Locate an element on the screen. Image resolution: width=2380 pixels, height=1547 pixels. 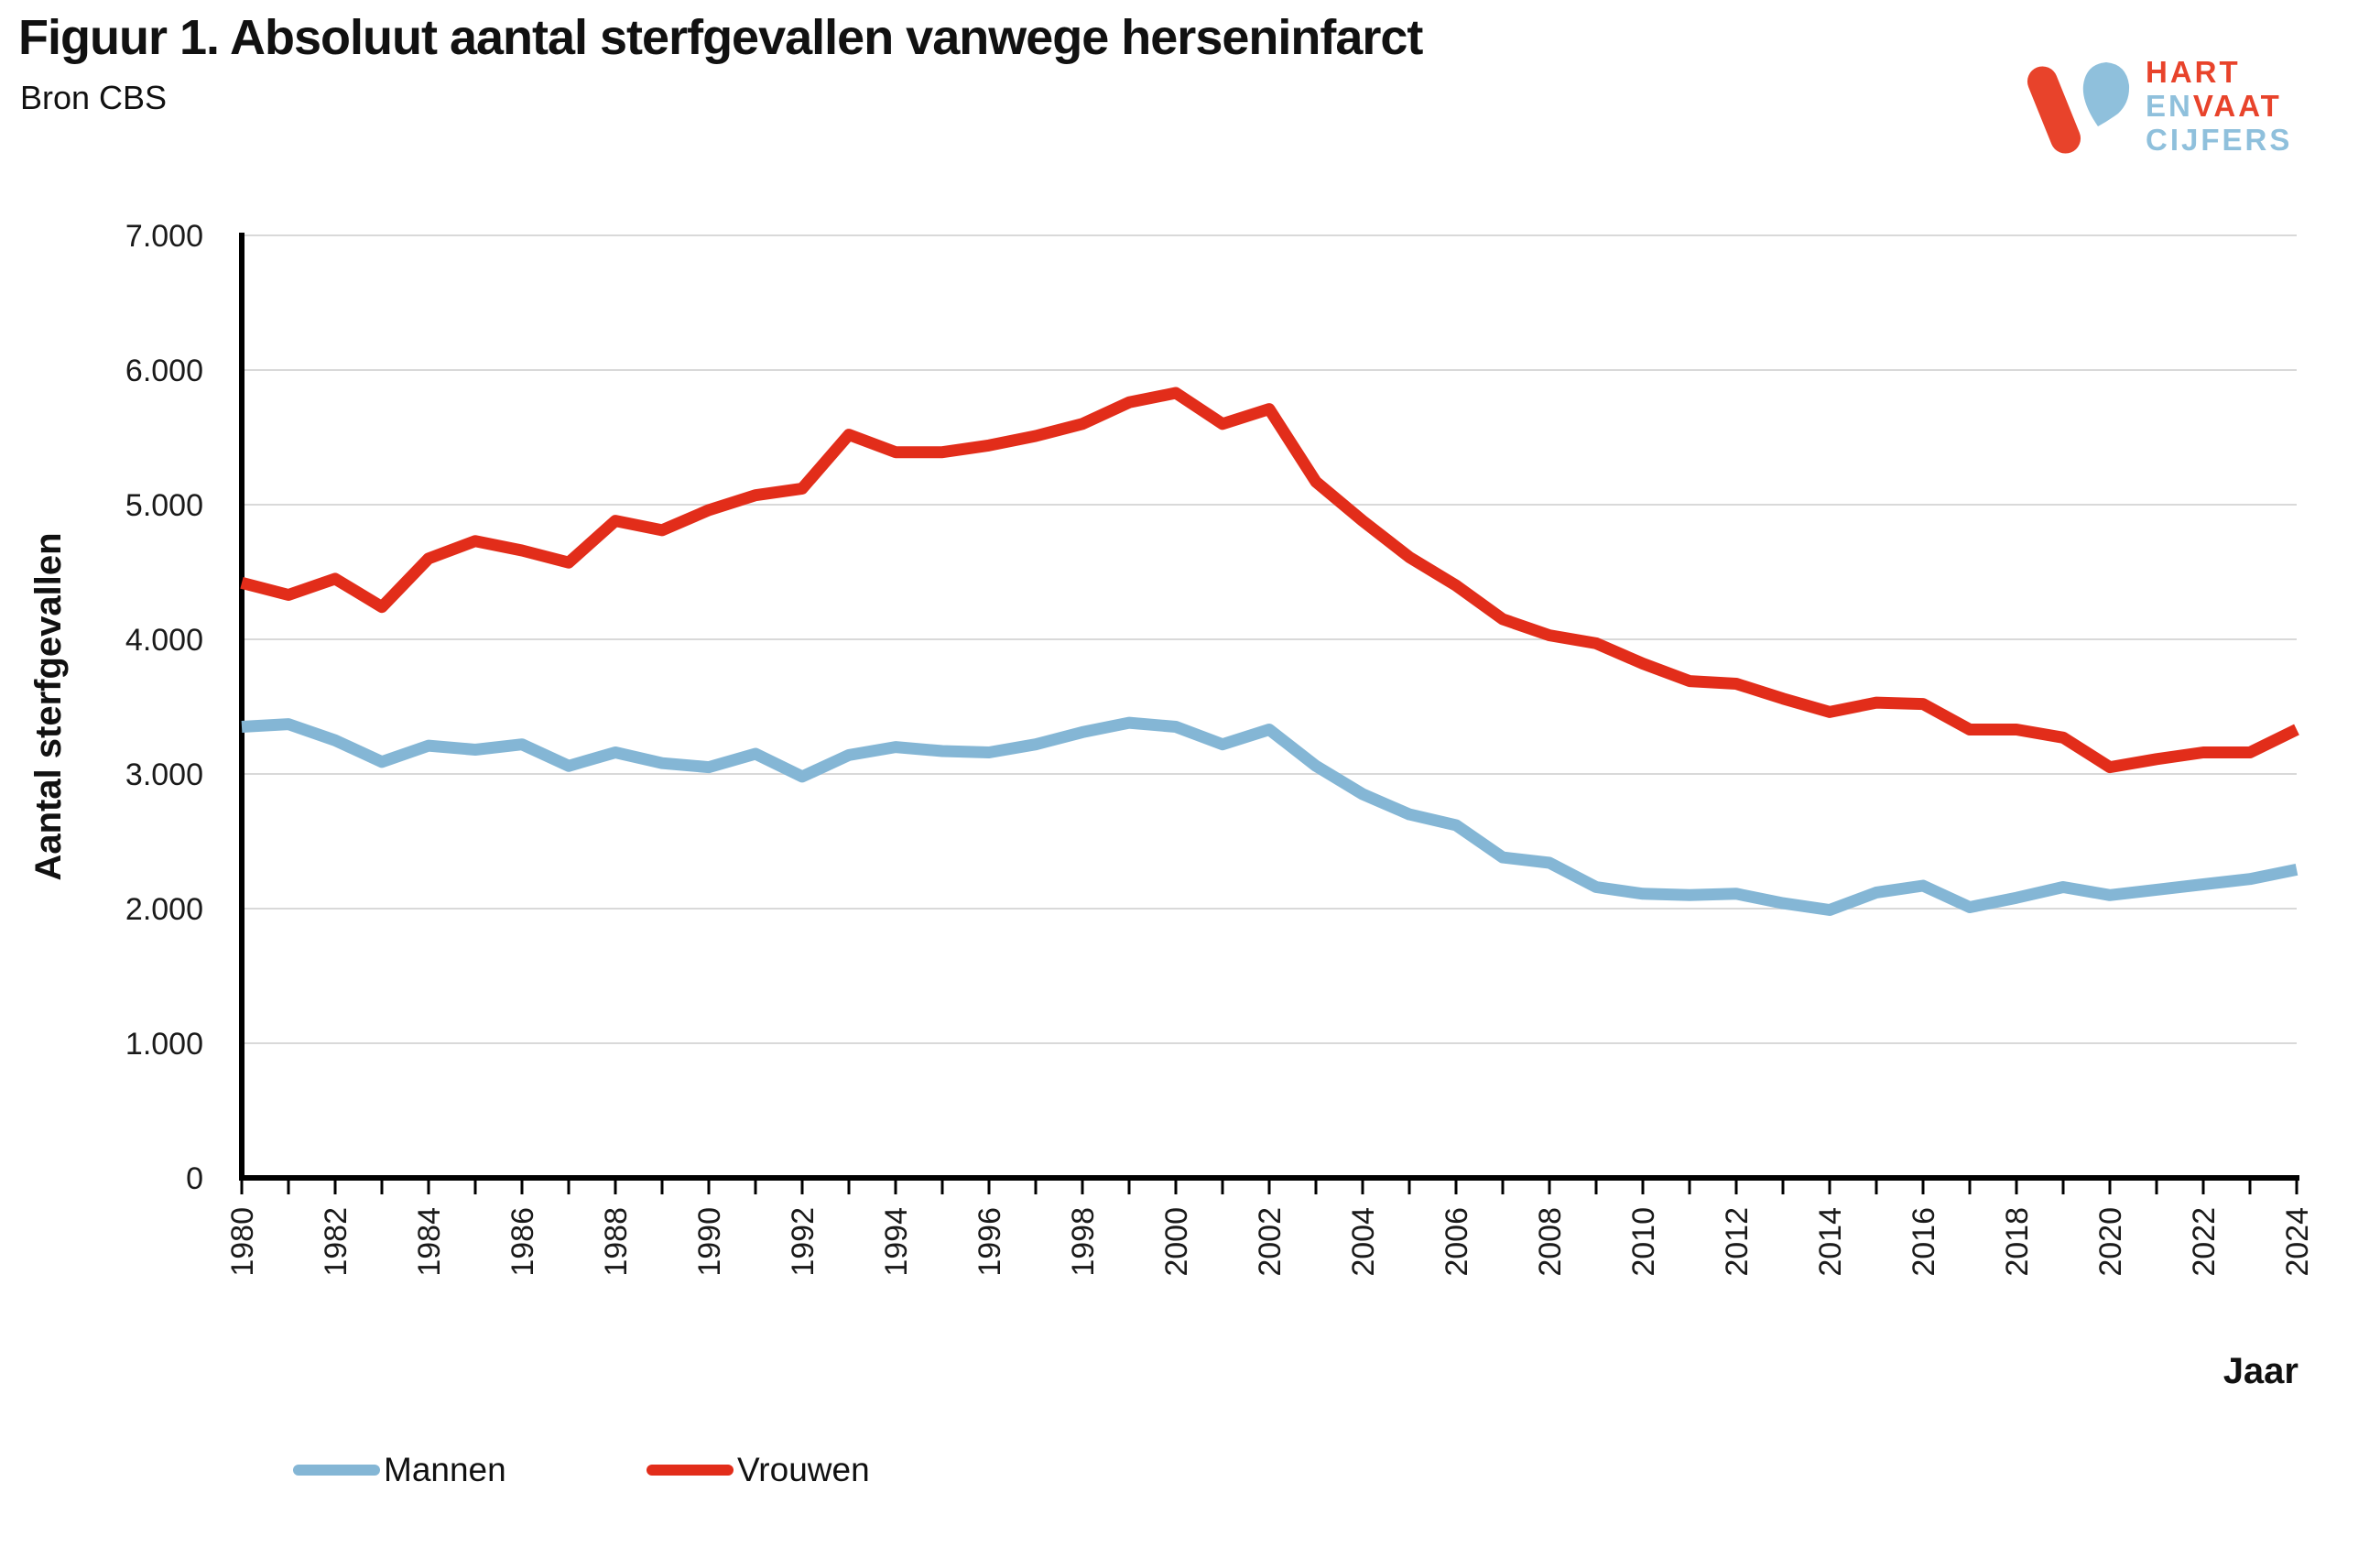
logo-blue-drop is located at coordinates (2106, 94).